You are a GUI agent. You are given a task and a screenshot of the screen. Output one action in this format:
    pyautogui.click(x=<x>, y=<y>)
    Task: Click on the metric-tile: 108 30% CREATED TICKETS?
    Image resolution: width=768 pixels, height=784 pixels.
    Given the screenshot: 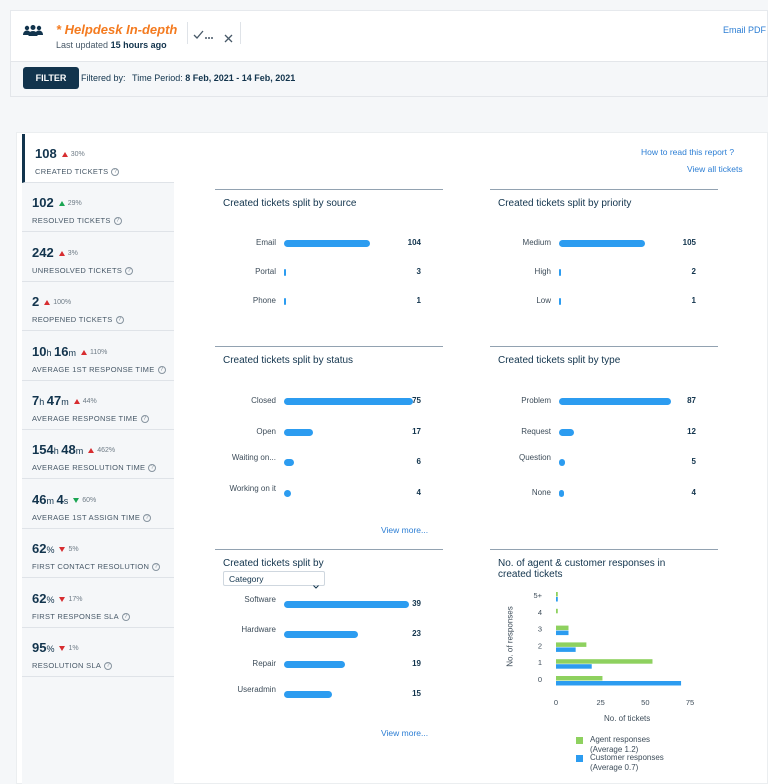 What is the action you would take?
    pyautogui.click(x=98, y=158)
    